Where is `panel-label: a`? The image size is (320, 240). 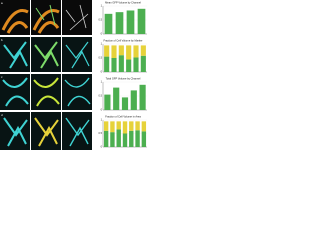 panel-label: a is located at coordinates (2, 3).